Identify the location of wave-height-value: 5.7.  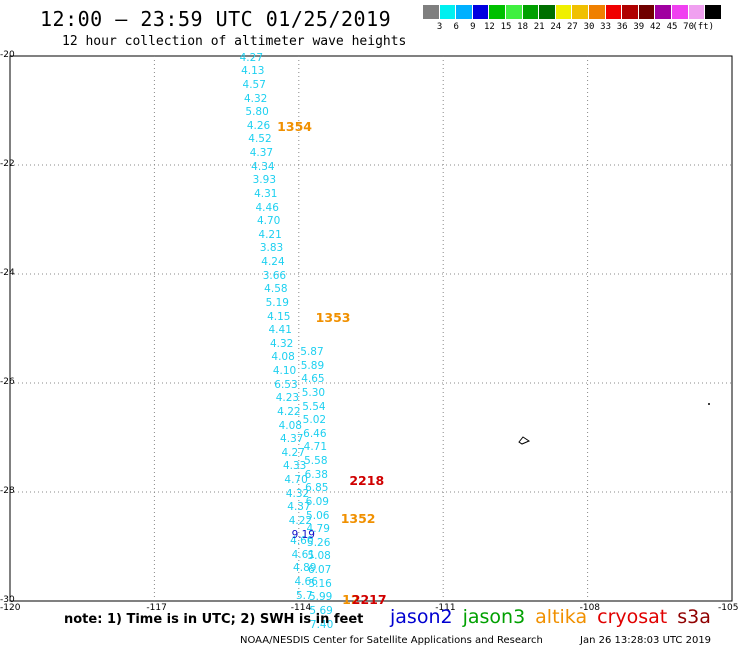
(304, 595).